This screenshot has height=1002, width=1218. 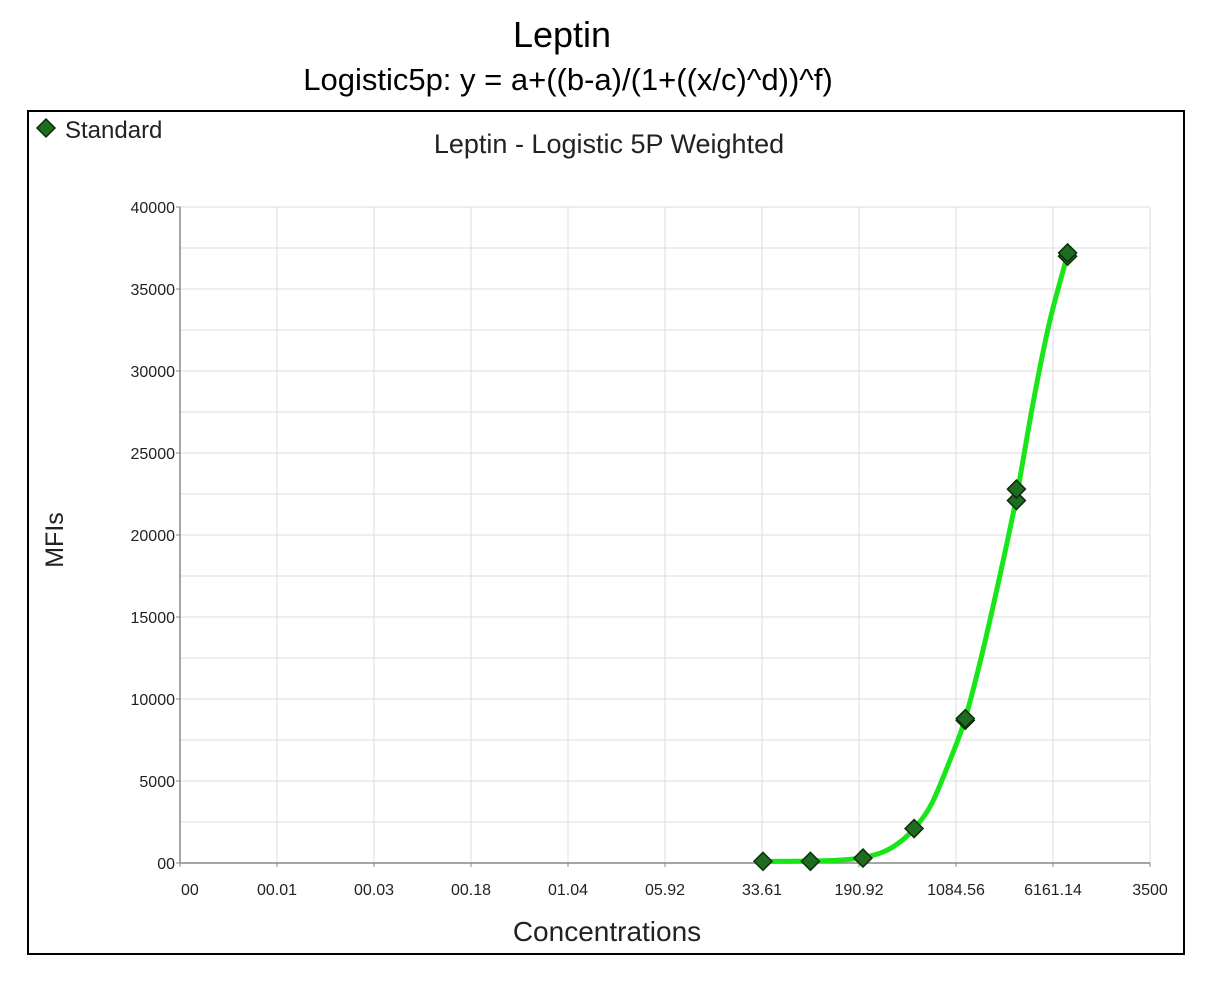 I want to click on y-tick-label: 20000, so click(x=153, y=536).